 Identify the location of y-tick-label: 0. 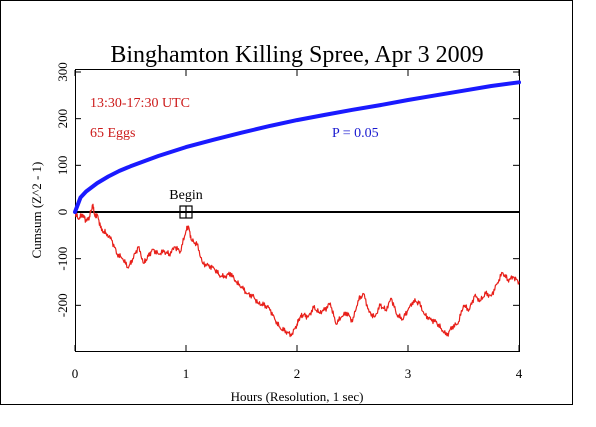
(62, 212).